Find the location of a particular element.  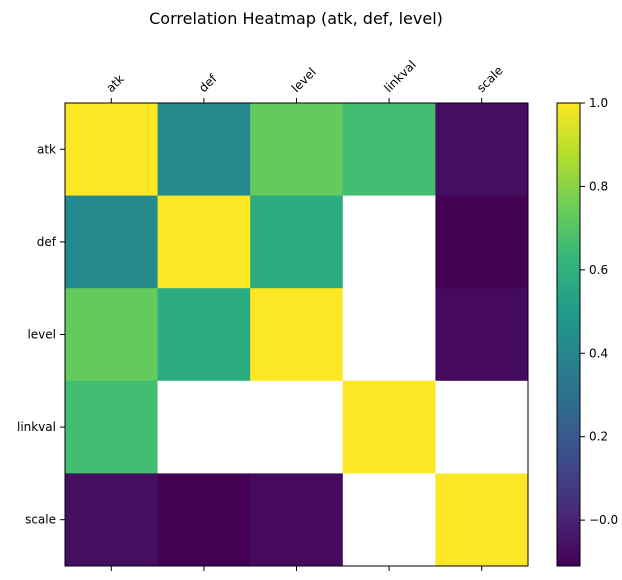

y-tick-label: linkval is located at coordinates (36, 427).